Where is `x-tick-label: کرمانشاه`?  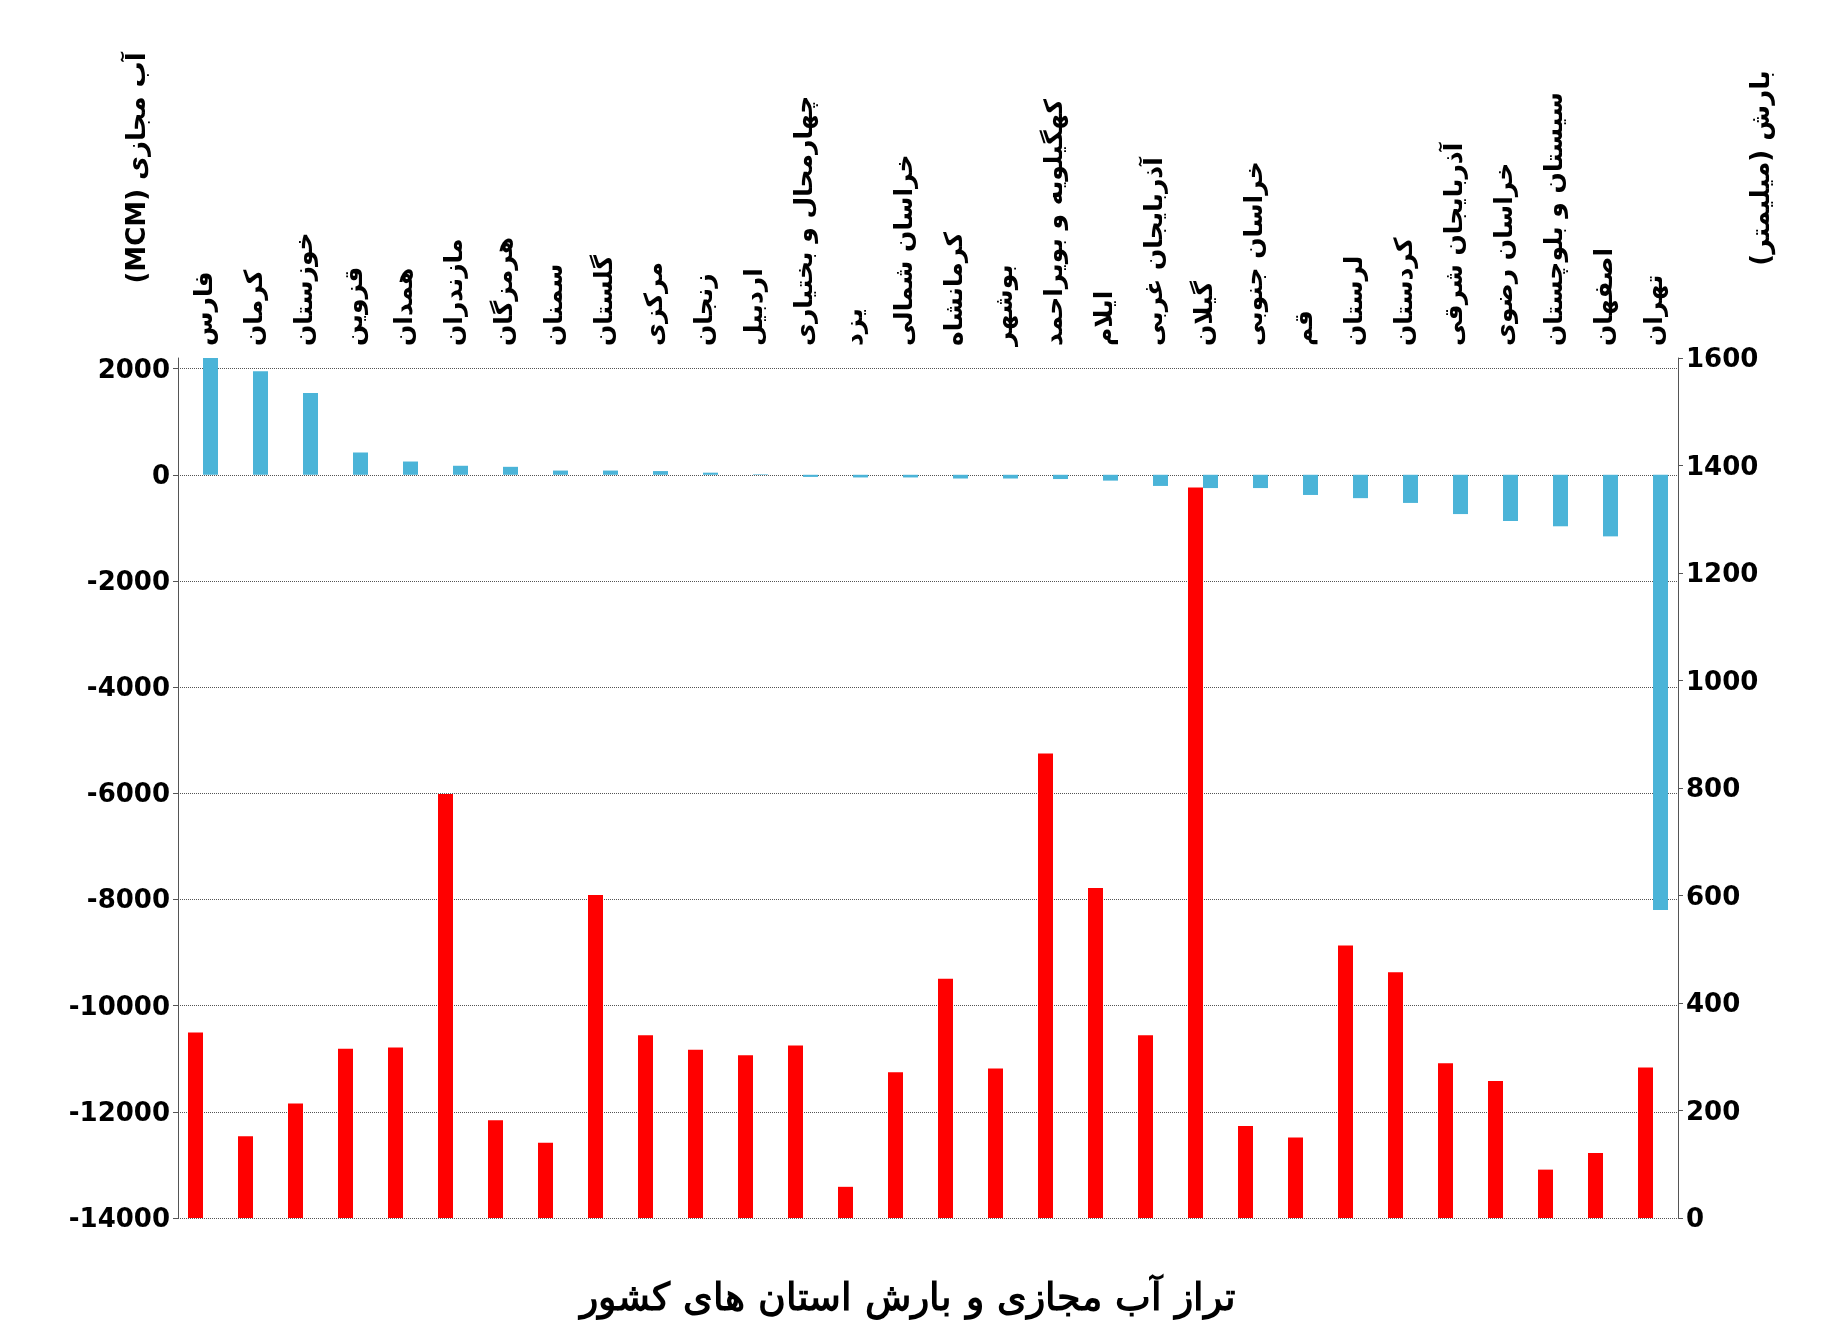 x-tick-label: کرمانشاه is located at coordinates (953, 288).